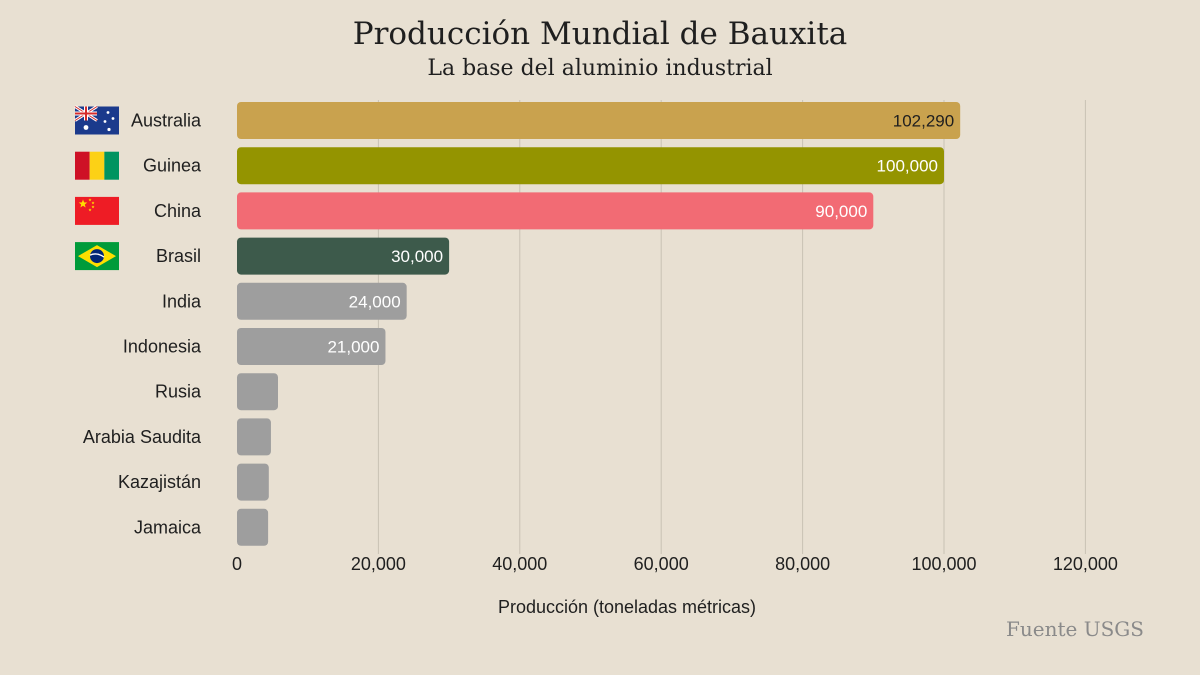  What do you see at coordinates (519, 564) in the screenshot?
I see `x-tick-label: 40,000` at bounding box center [519, 564].